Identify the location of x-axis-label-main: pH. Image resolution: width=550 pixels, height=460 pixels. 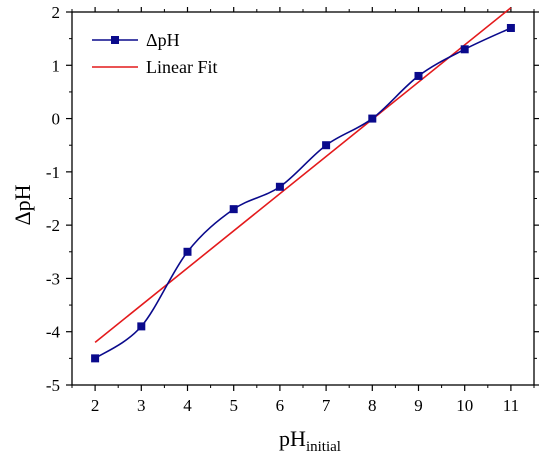
(292, 438).